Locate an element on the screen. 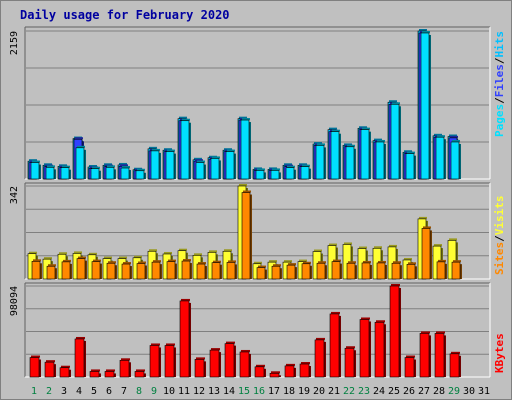 The height and width of the screenshot is (400, 512). day-label-12: 12 is located at coordinates (199, 391).